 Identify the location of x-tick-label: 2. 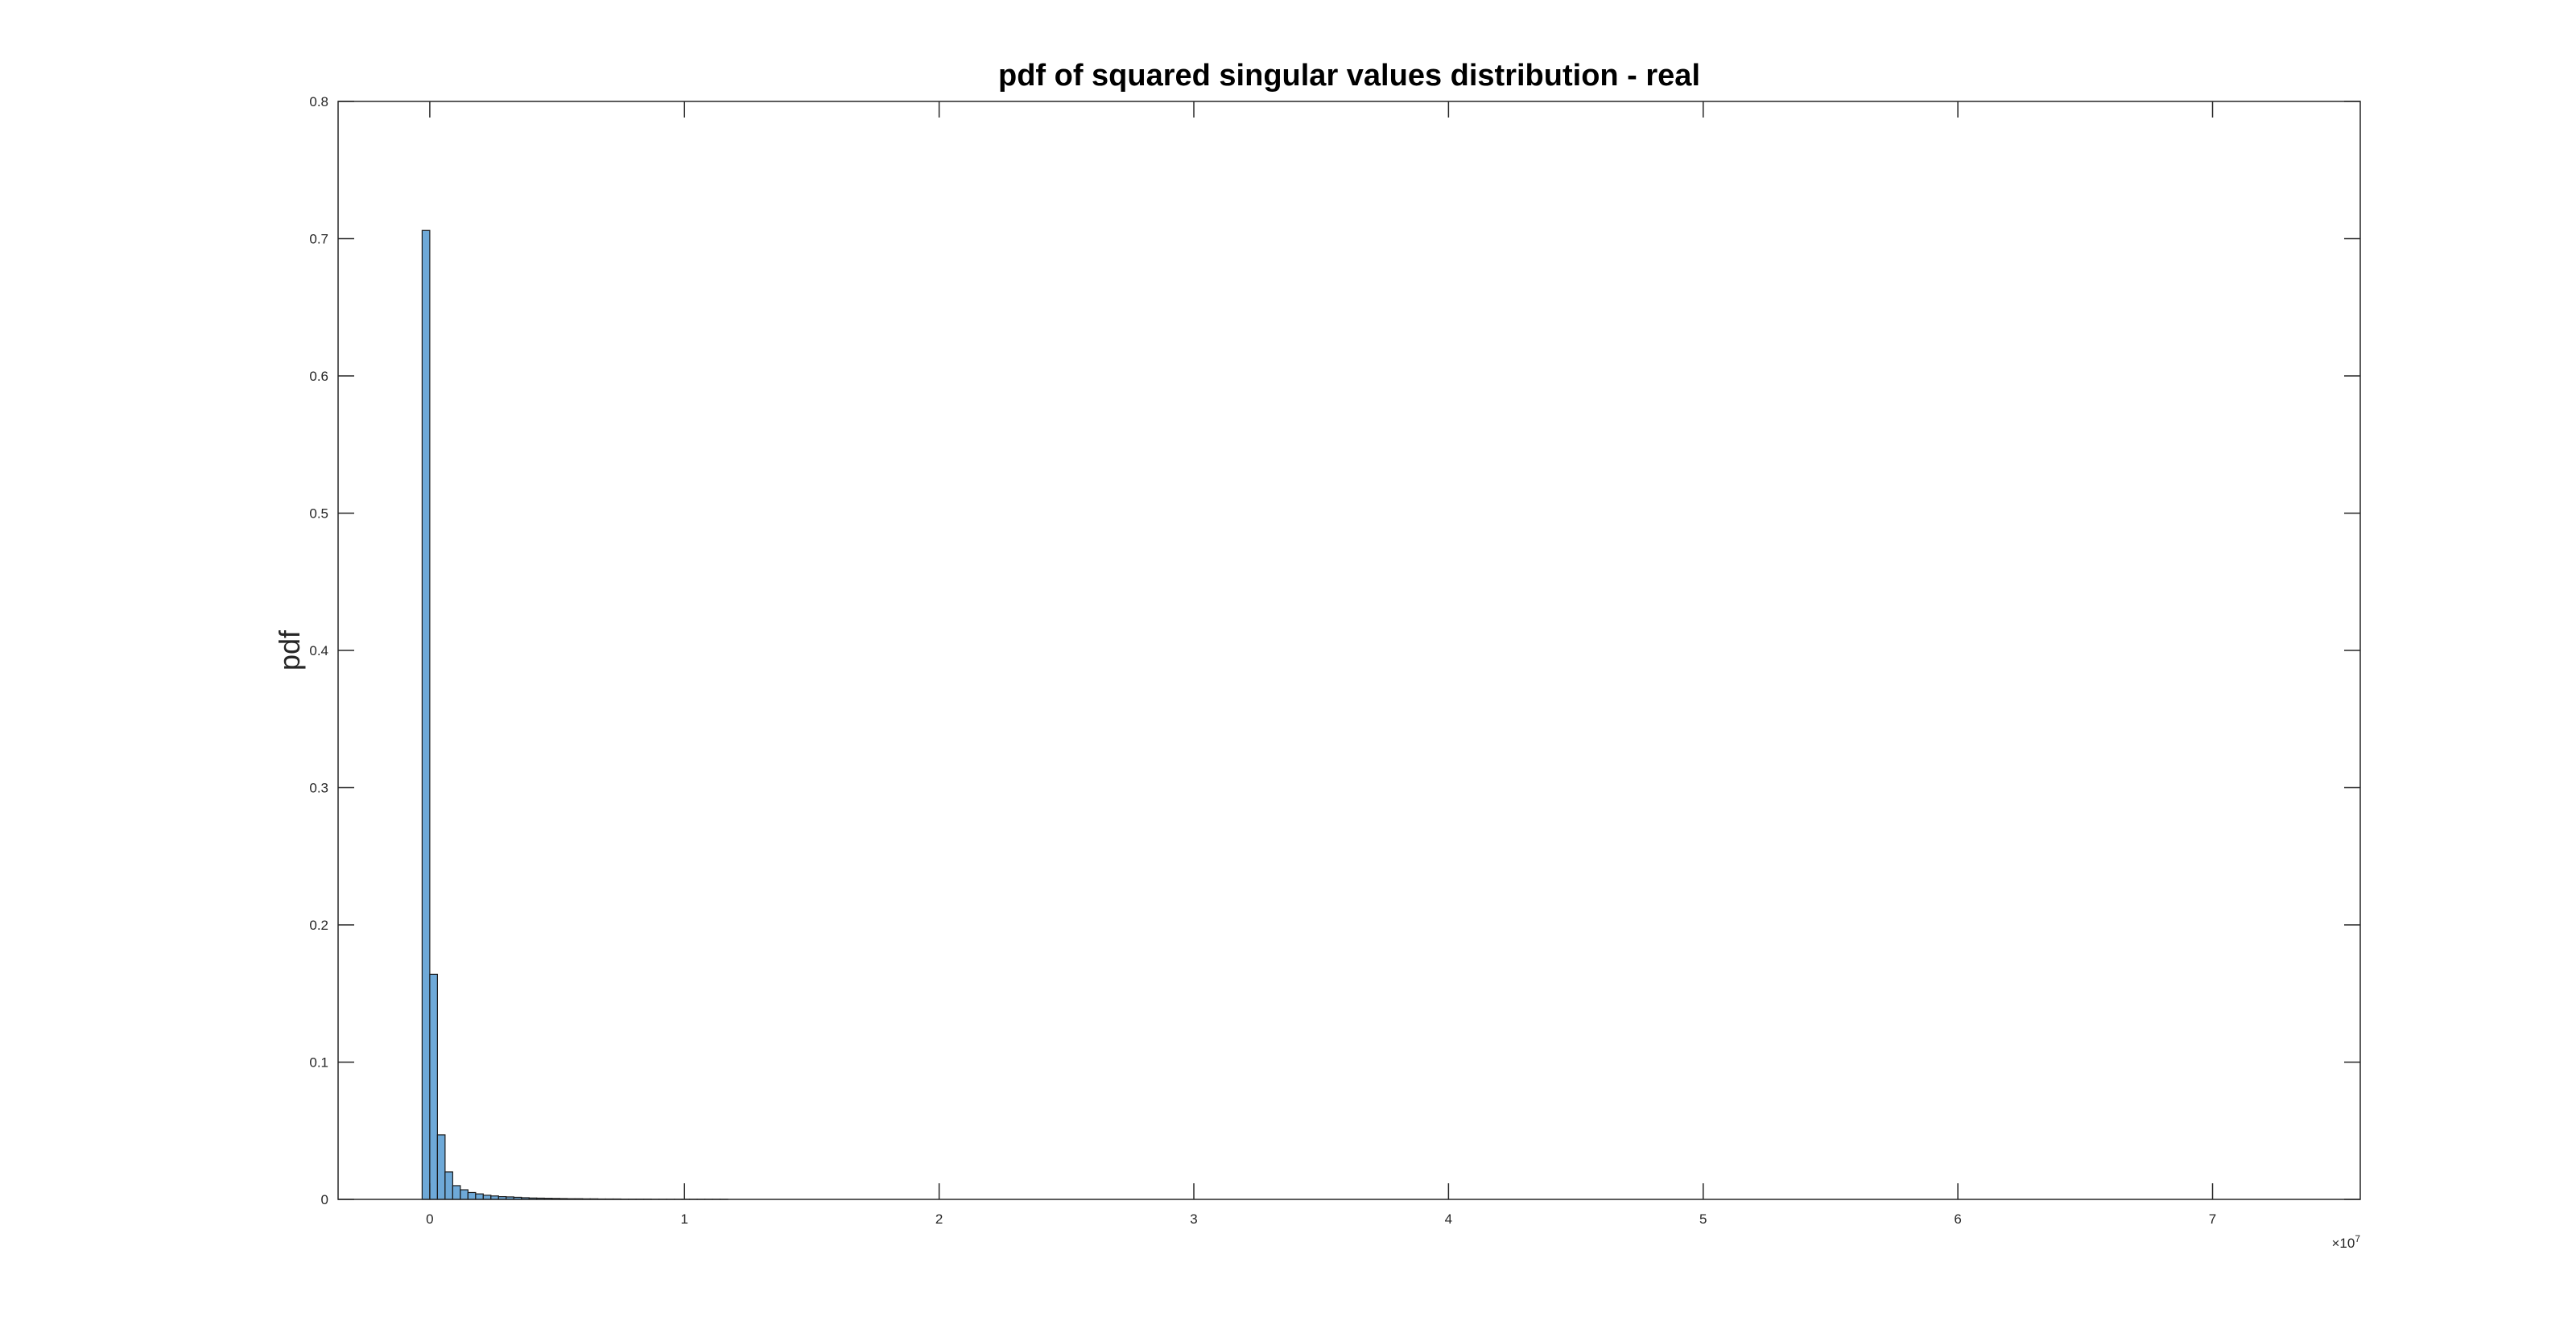
(939, 1219).